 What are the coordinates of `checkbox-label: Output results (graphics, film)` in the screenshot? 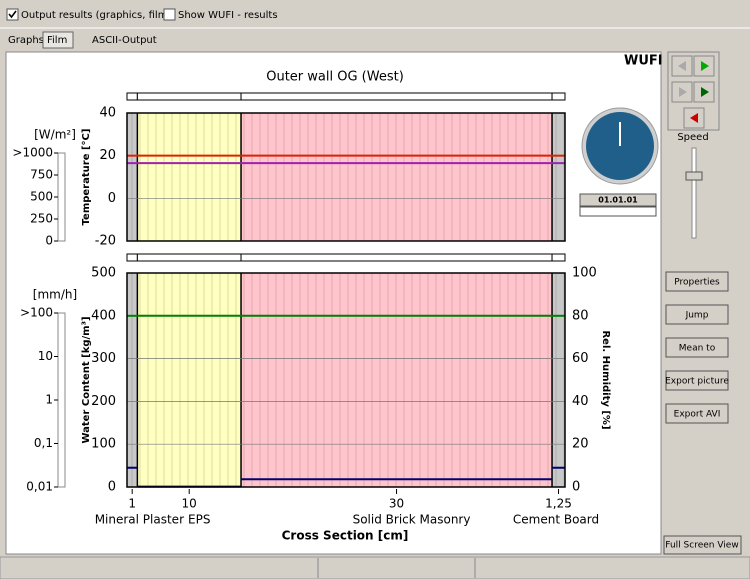 It's located at (96, 15).